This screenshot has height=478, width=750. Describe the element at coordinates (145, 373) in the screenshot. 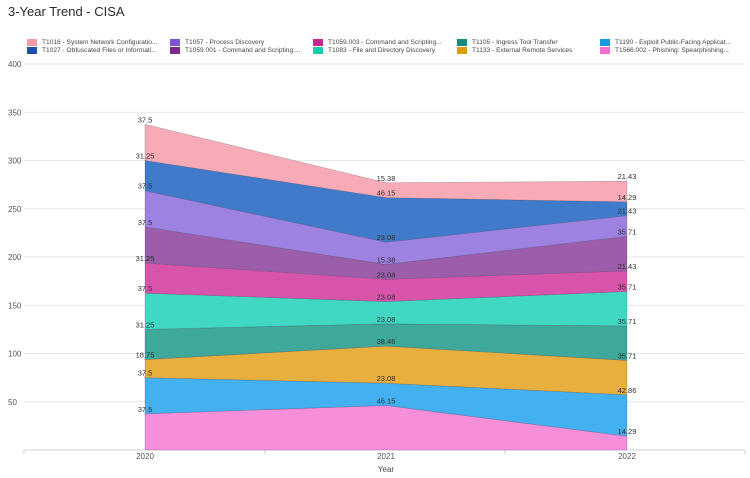

I see `data-label-t1190-2020: 37.5` at that location.